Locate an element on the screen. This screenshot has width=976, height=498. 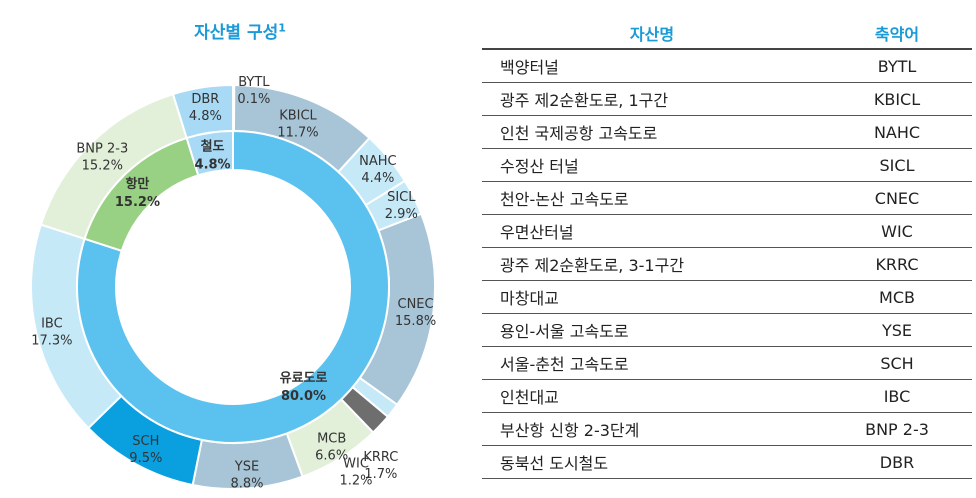
table-row: 수정산 터널 SICL is located at coordinates (727, 165).